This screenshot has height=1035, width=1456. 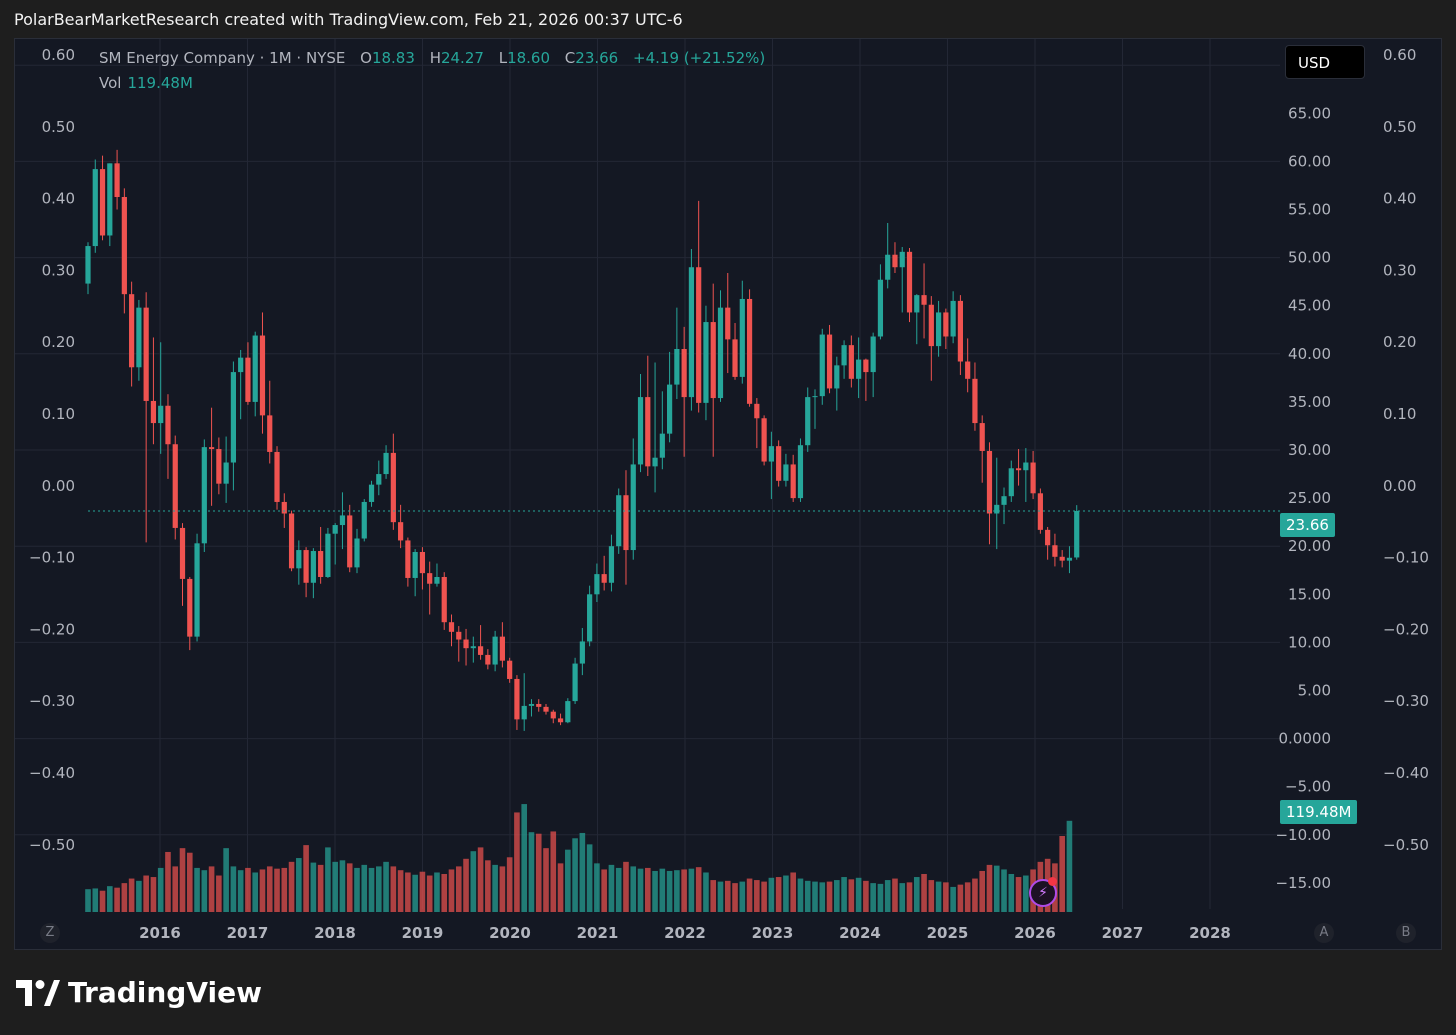 What do you see at coordinates (1043, 893) in the screenshot?
I see `lightning-bolt-icon: ⚡` at bounding box center [1043, 893].